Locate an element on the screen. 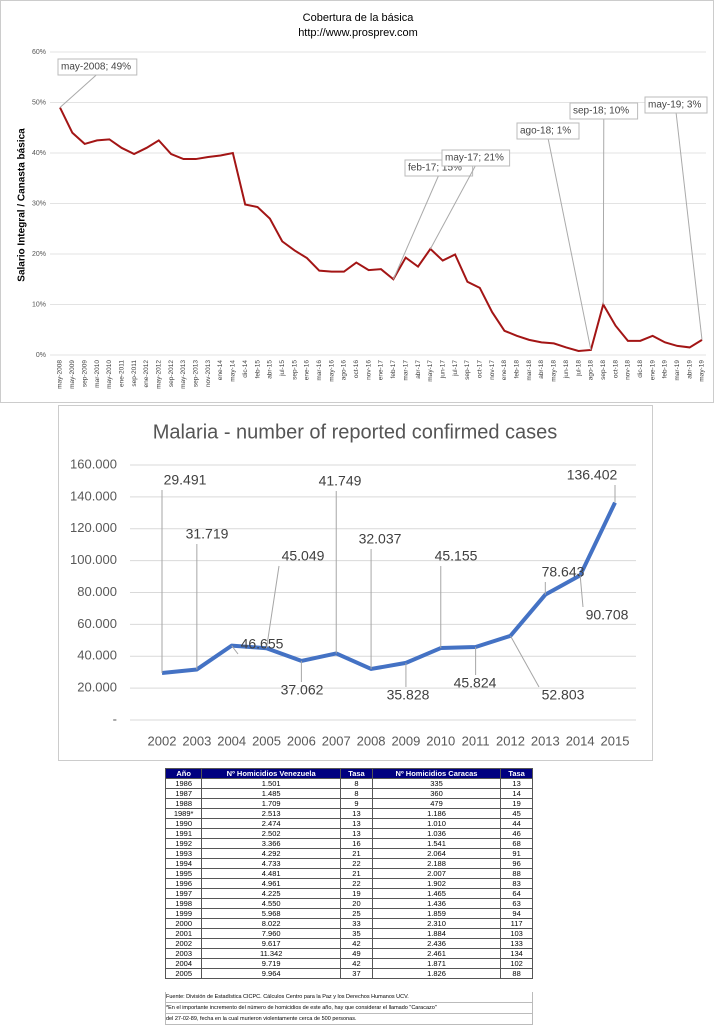 The width and height of the screenshot is (719, 1025). x-tick-label: abr-15 is located at coordinates (270, 369).